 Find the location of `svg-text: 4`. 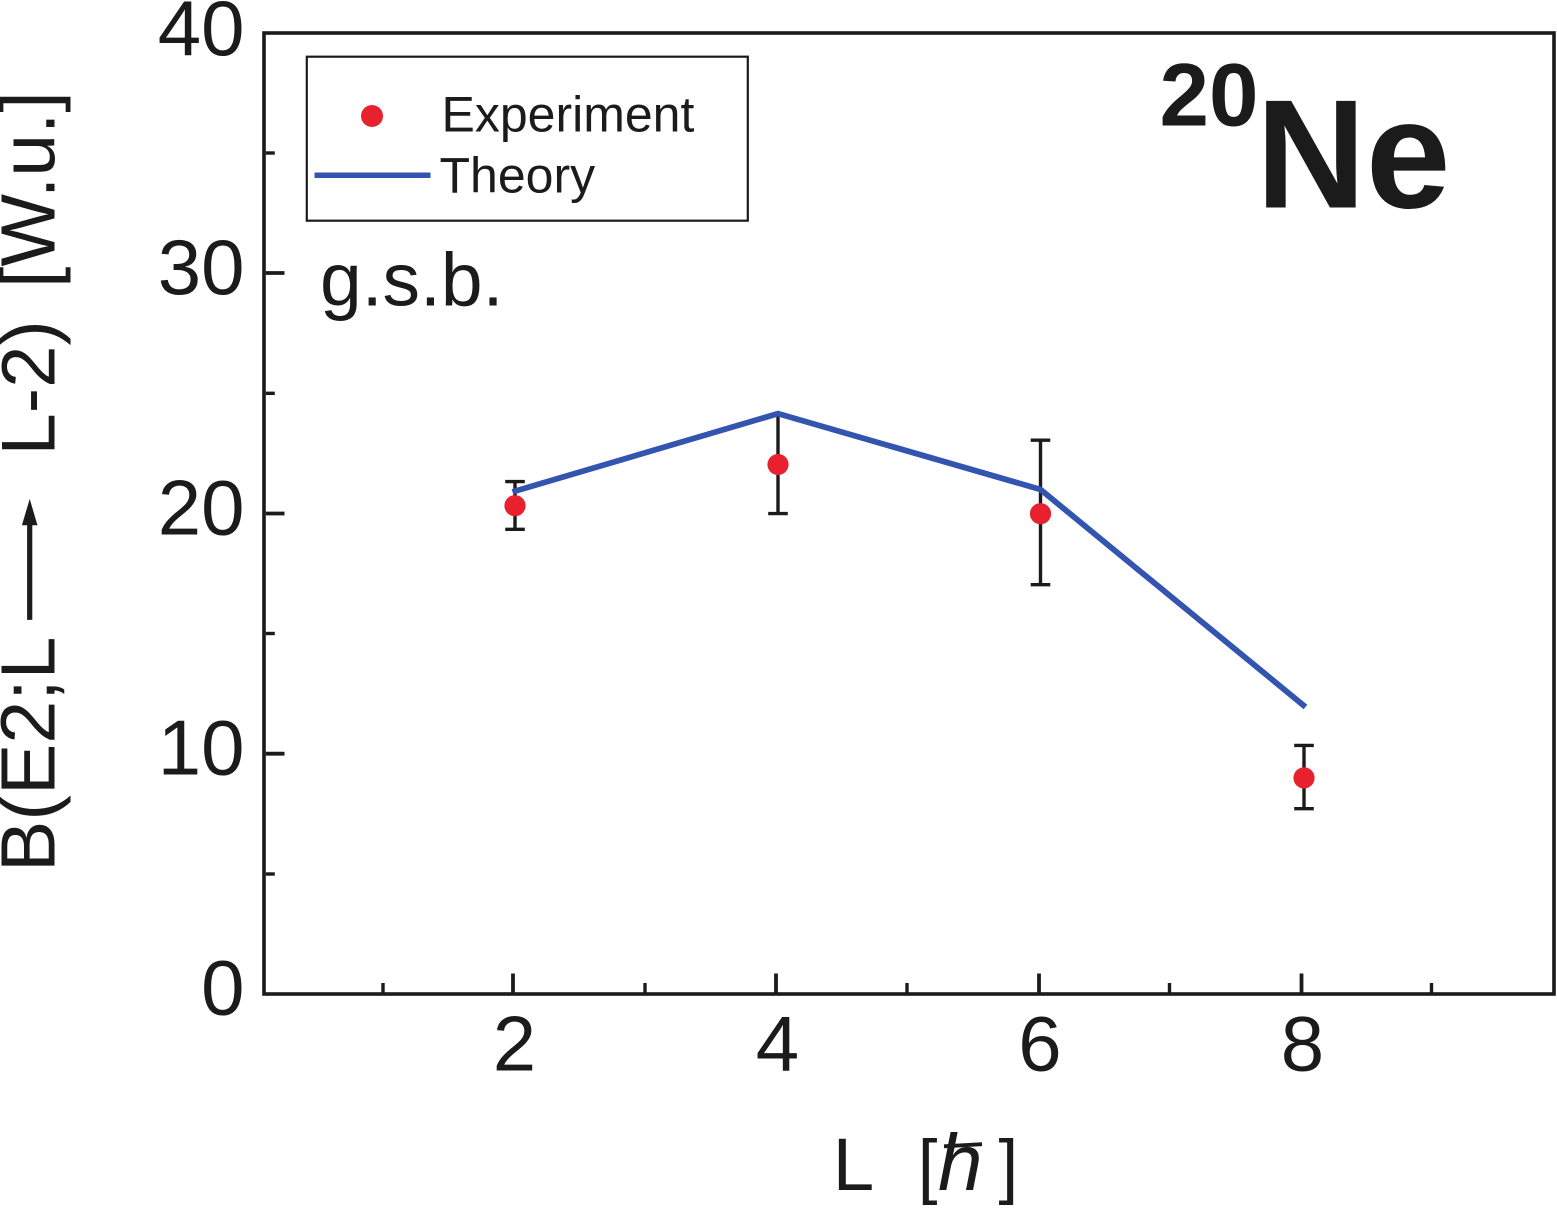

svg-text: 4 is located at coordinates (777, 1044).